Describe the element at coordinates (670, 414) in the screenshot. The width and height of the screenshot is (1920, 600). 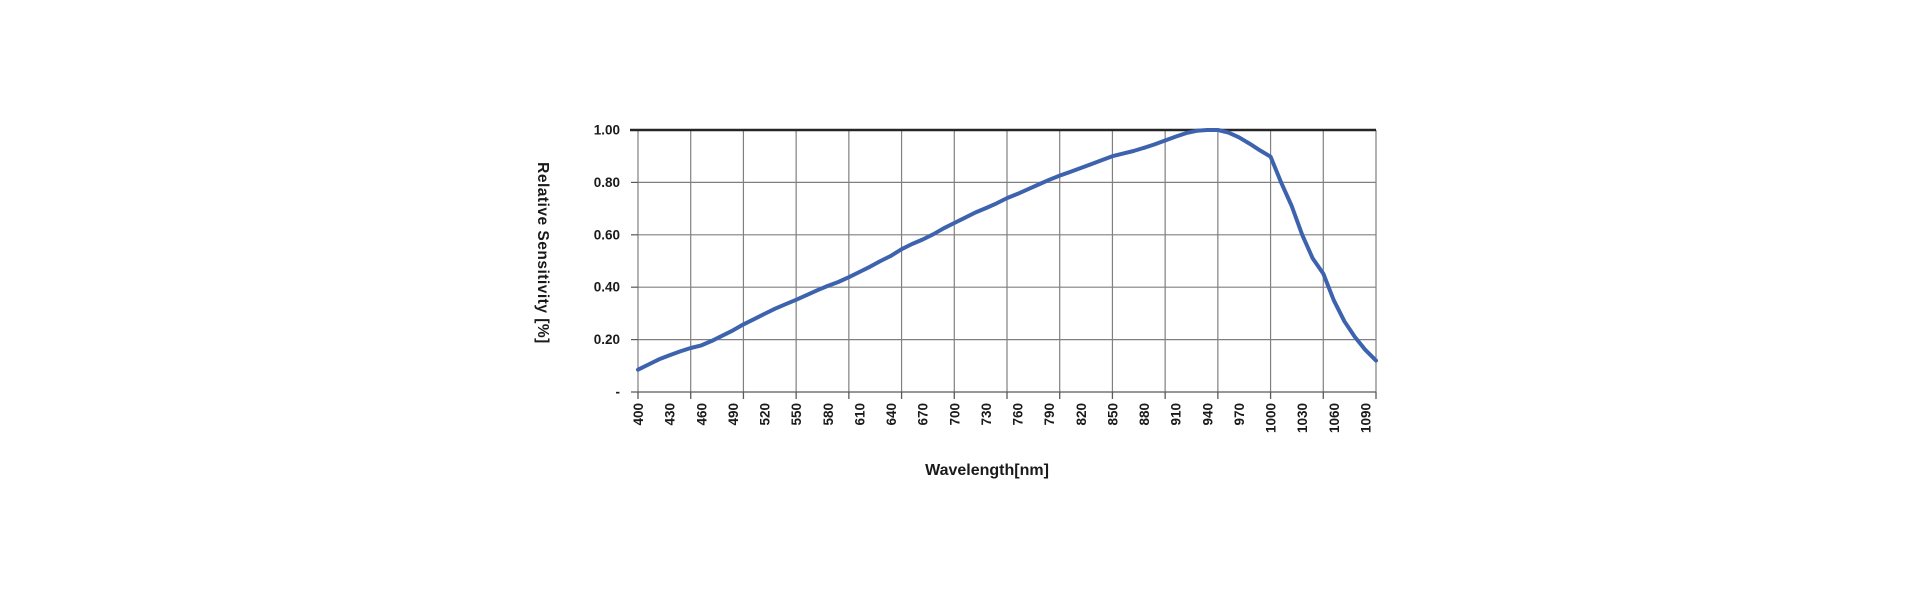
I see `x-tick-label: 430` at that location.